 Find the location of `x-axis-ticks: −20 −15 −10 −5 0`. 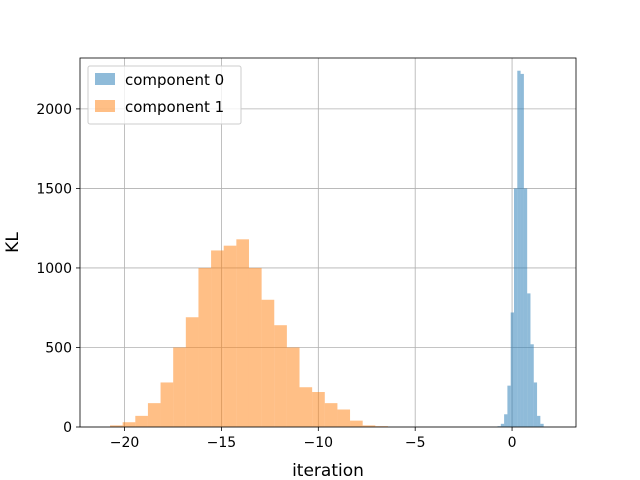

x-axis-ticks: −20 −15 −10 −5 0 is located at coordinates (313, 439).